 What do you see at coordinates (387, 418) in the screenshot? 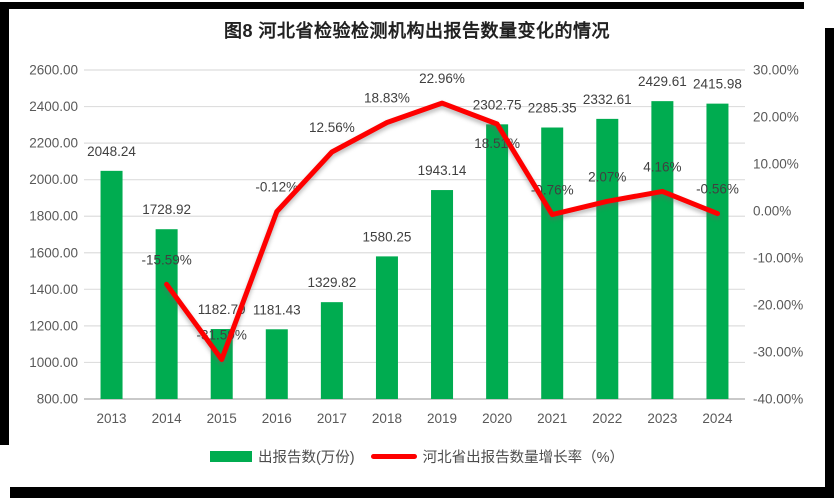
I see `x-axis-category-label: 2018` at bounding box center [387, 418].